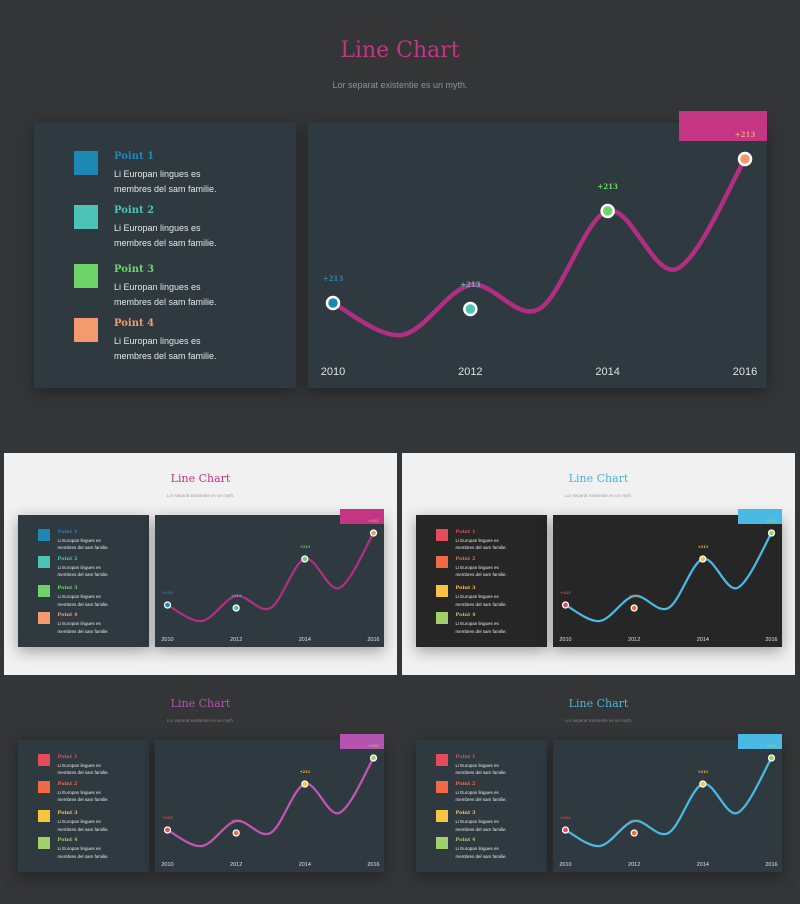 Image resolution: width=800 pixels, height=904 pixels. I want to click on chart-panel: +213 +213 +213 +213 2010 2012 2014 2016, so click(667, 802).